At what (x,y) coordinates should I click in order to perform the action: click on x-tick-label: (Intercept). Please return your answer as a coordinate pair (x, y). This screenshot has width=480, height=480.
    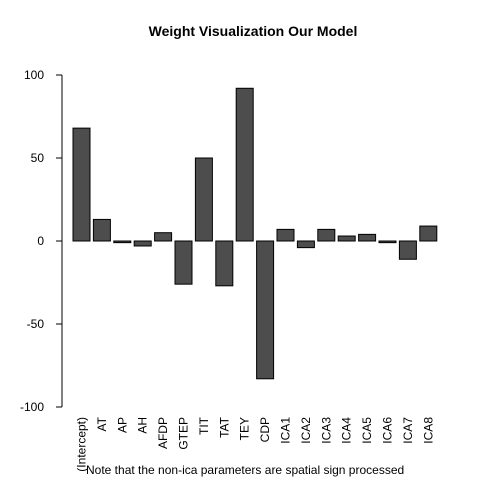
    Looking at the image, I should click on (82, 444).